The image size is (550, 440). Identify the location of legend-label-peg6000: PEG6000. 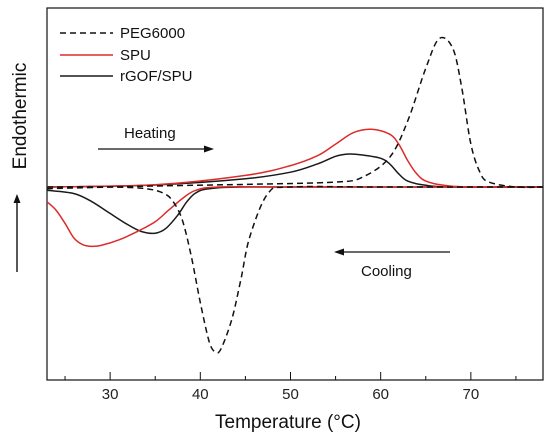
(152, 33).